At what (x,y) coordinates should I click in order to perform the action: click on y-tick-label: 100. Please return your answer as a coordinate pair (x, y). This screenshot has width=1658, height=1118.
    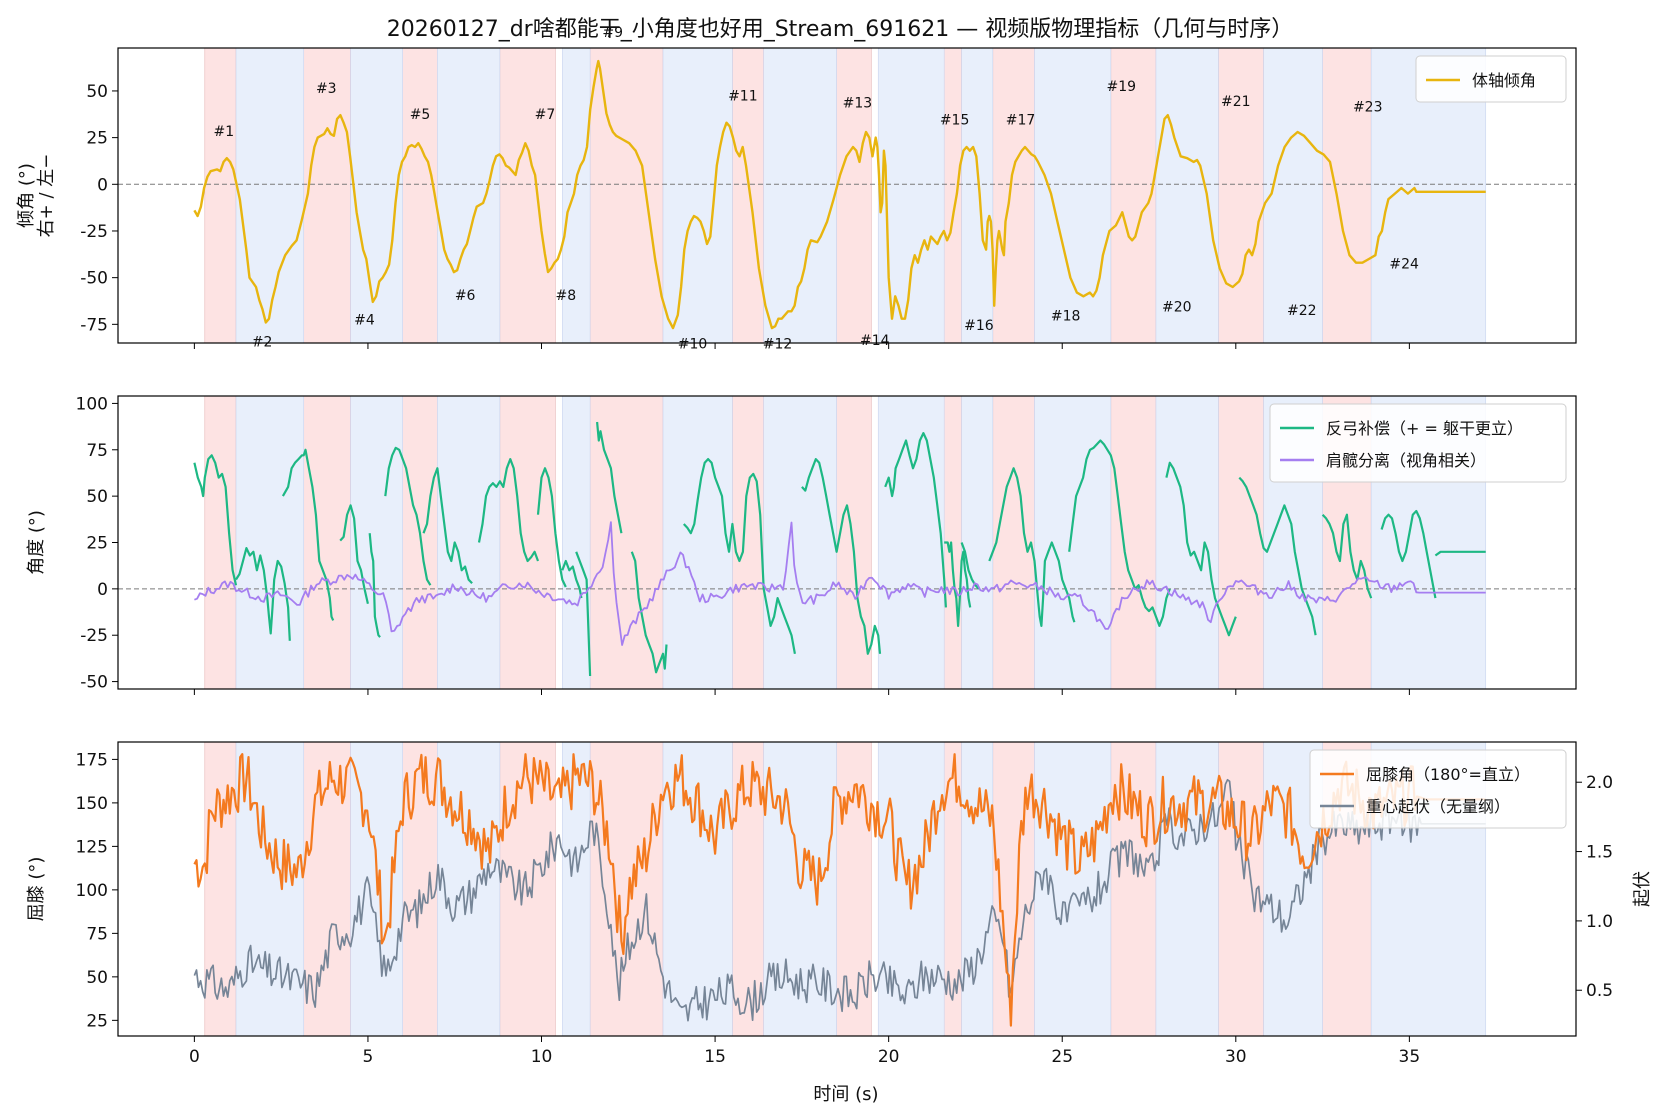
    Looking at the image, I should click on (92, 891).